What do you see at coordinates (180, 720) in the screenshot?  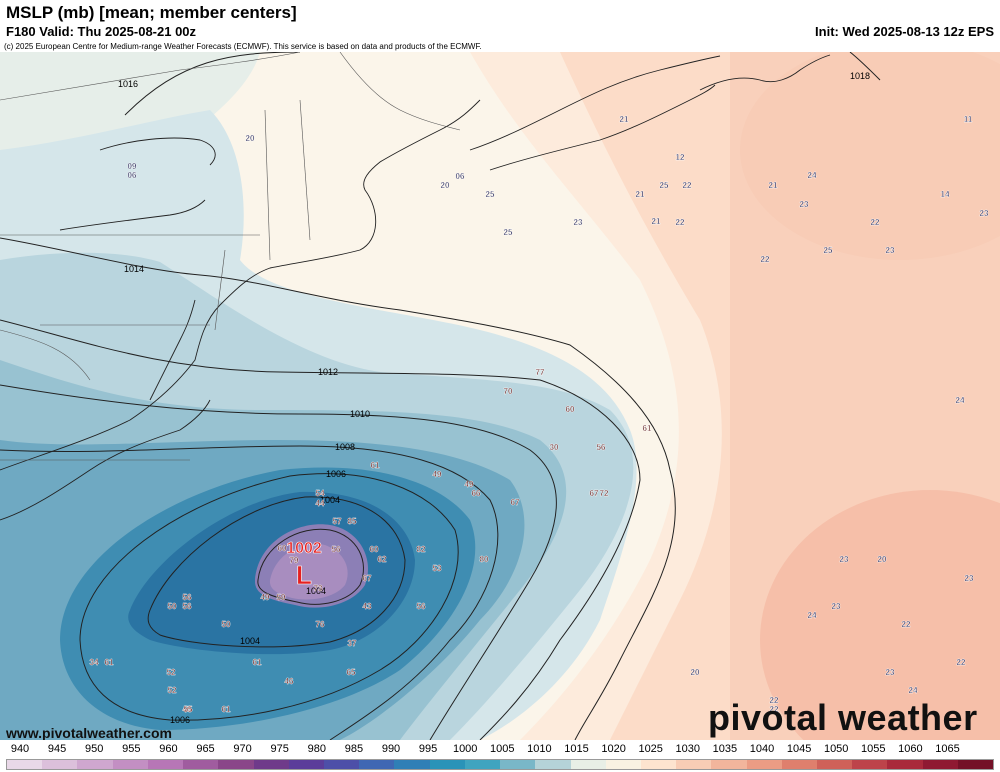 I see `isobar-label-1006b: 1006` at bounding box center [180, 720].